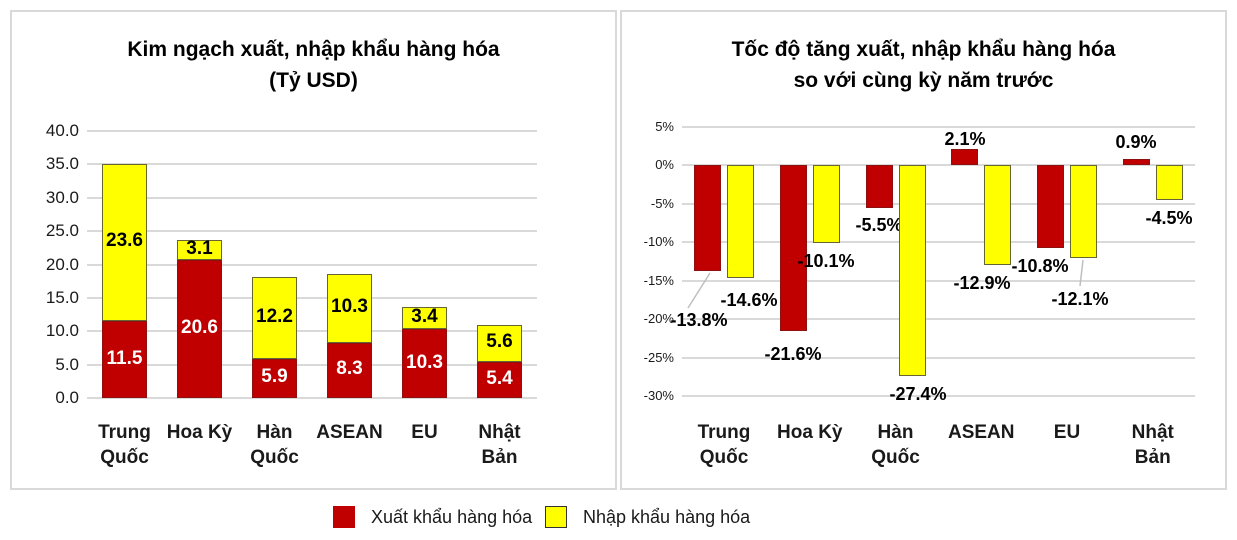  What do you see at coordinates (918, 394) in the screenshot?
I see `import-growth-value-label: -27.4%` at bounding box center [918, 394].